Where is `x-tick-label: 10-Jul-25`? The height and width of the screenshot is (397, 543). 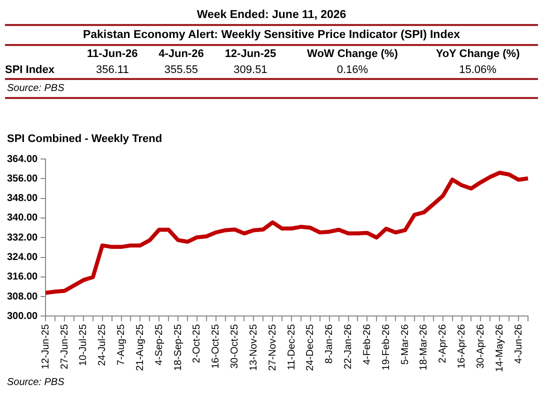 x-tick-label: 10-Jul-25 is located at coordinates (84, 345).